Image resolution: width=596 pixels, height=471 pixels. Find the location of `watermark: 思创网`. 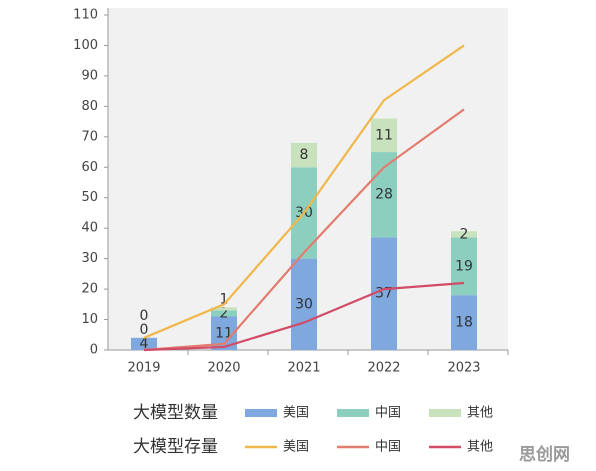

watermark: 思创网 is located at coordinates (544, 454).